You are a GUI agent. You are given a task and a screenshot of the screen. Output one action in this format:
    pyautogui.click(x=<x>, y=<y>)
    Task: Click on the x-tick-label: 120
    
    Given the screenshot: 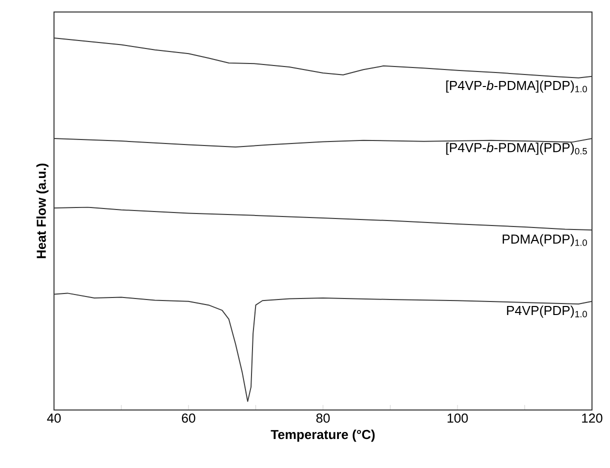 What is the action you would take?
    pyautogui.click(x=592, y=418)
    